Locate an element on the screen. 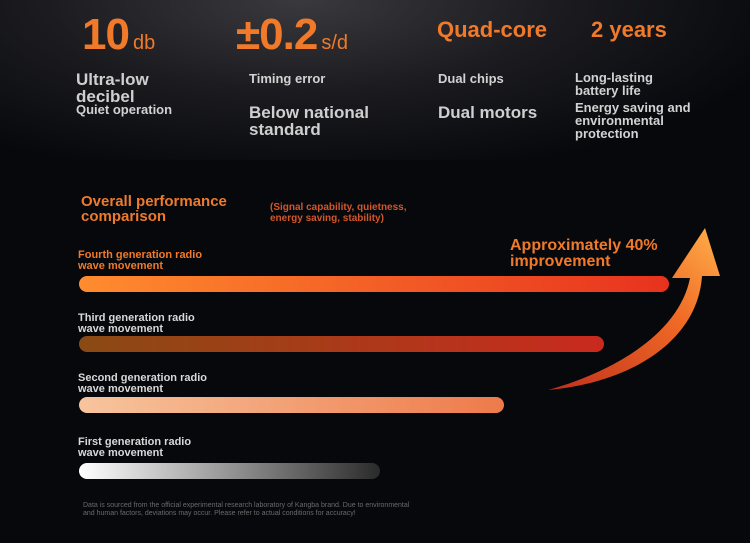  stat-decibel-sublabel: Quiet operation is located at coordinates (124, 109).